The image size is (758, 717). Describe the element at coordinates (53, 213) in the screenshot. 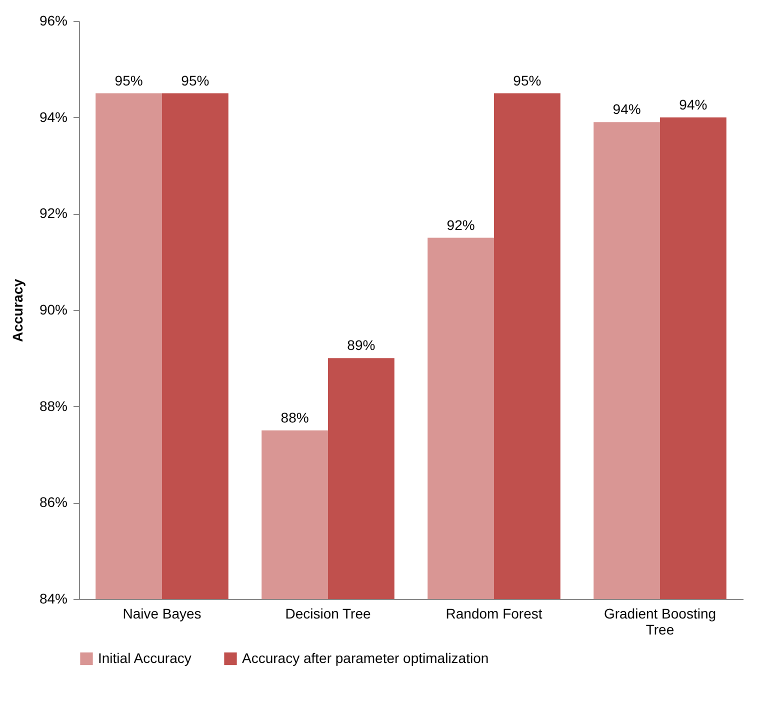

I see `y-tick-label: 92%` at that location.